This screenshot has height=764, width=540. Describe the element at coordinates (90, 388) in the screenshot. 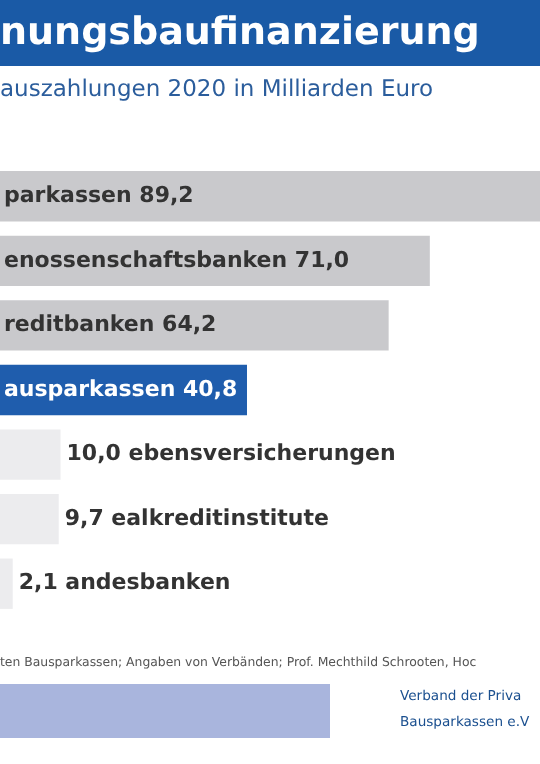

I see `y-tick-label: ausparkassen` at that location.